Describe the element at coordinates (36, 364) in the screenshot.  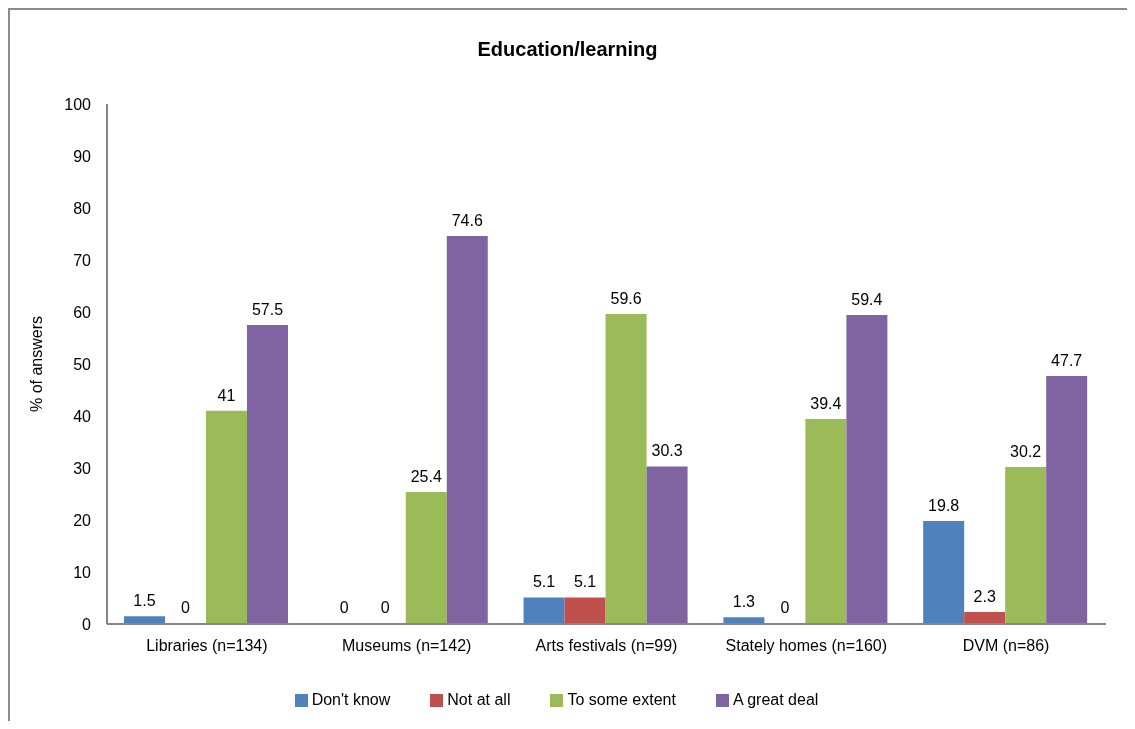
I see `y-axis-title: % of answers` at that location.